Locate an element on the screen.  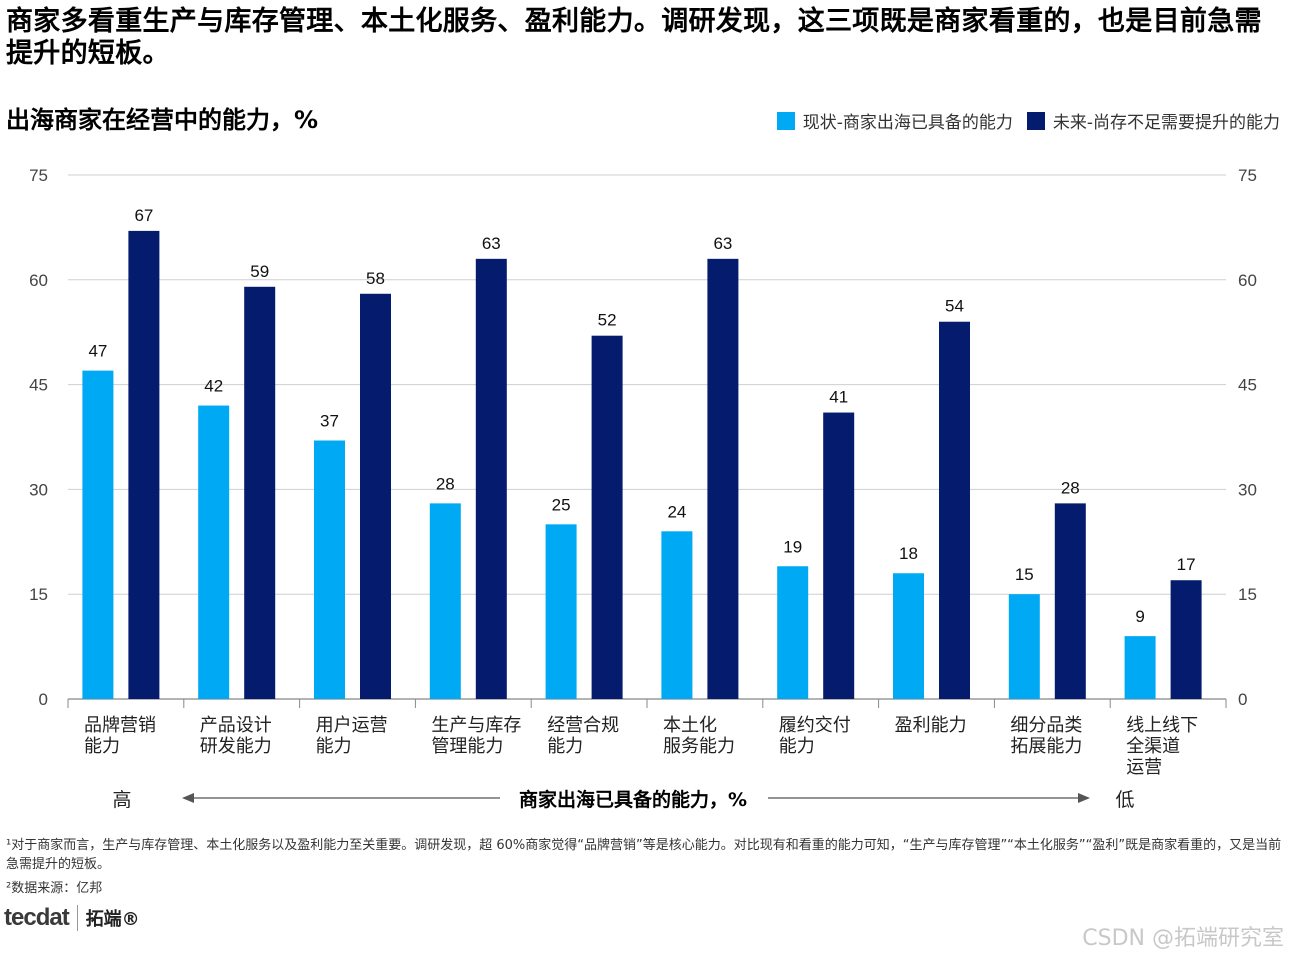
y-tick-label-right: 0 is located at coordinates (1242, 699).